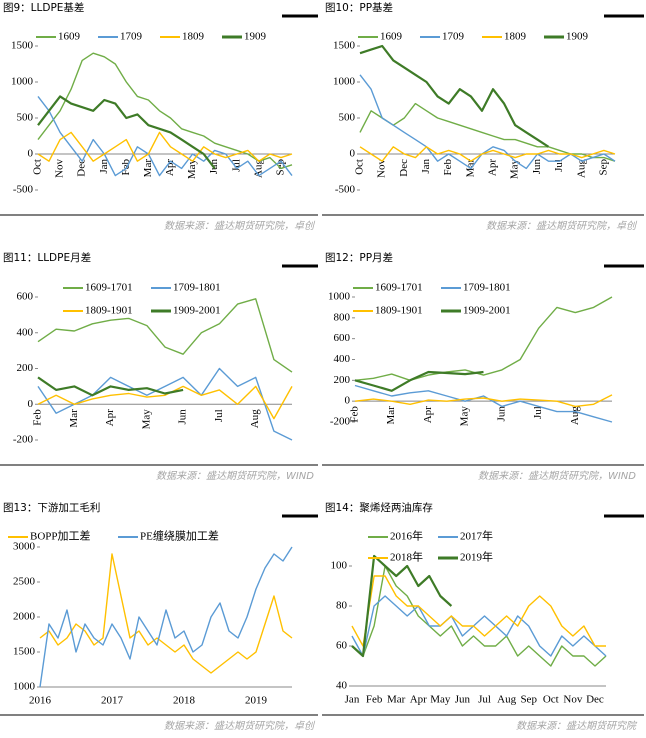  Describe the element at coordinates (38, 167) in the screenshot. I see `x-tick-label: Oct` at that location.